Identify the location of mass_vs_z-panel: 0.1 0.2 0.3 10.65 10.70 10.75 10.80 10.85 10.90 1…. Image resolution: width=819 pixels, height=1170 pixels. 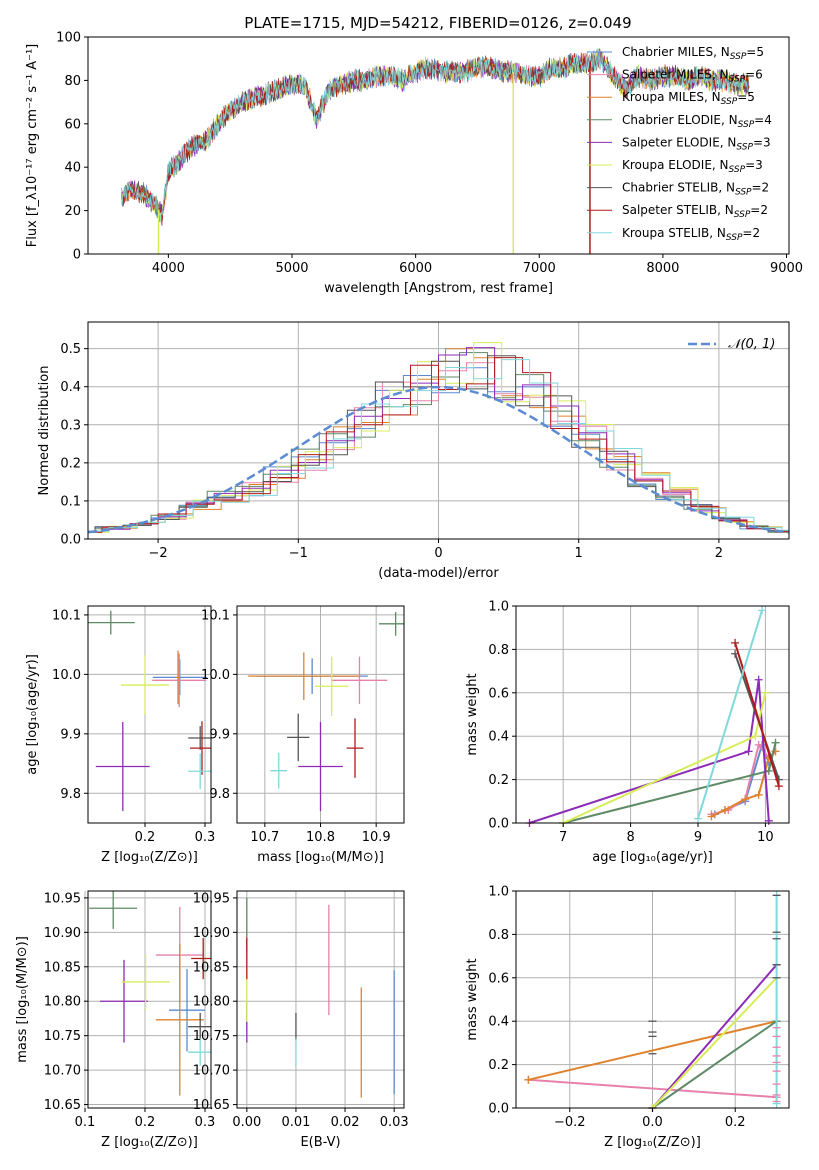
(115, 1020).